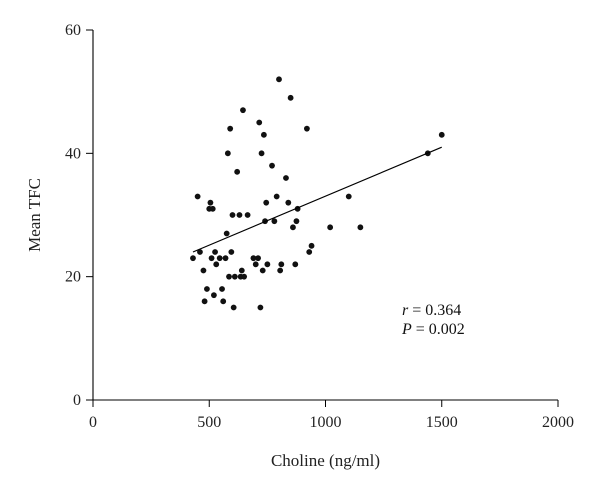 The image size is (600, 491). What do you see at coordinates (93, 422) in the screenshot?
I see `x-tick-label: 0` at bounding box center [93, 422].